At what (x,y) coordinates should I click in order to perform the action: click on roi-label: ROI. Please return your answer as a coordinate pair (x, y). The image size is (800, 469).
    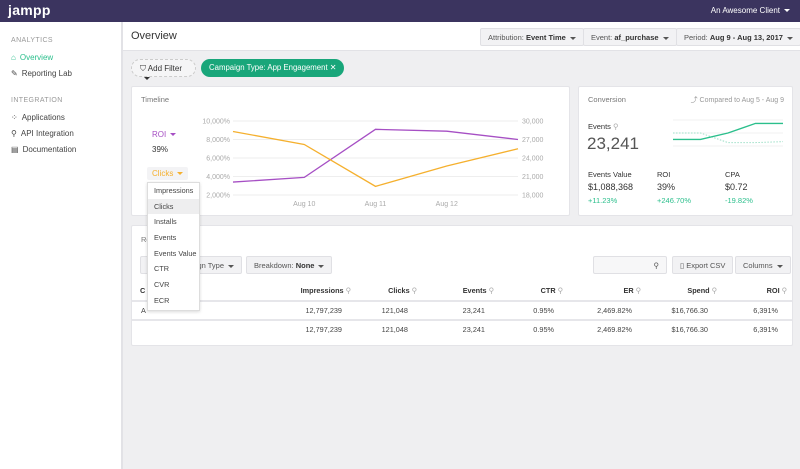
    Looking at the image, I should click on (664, 174).